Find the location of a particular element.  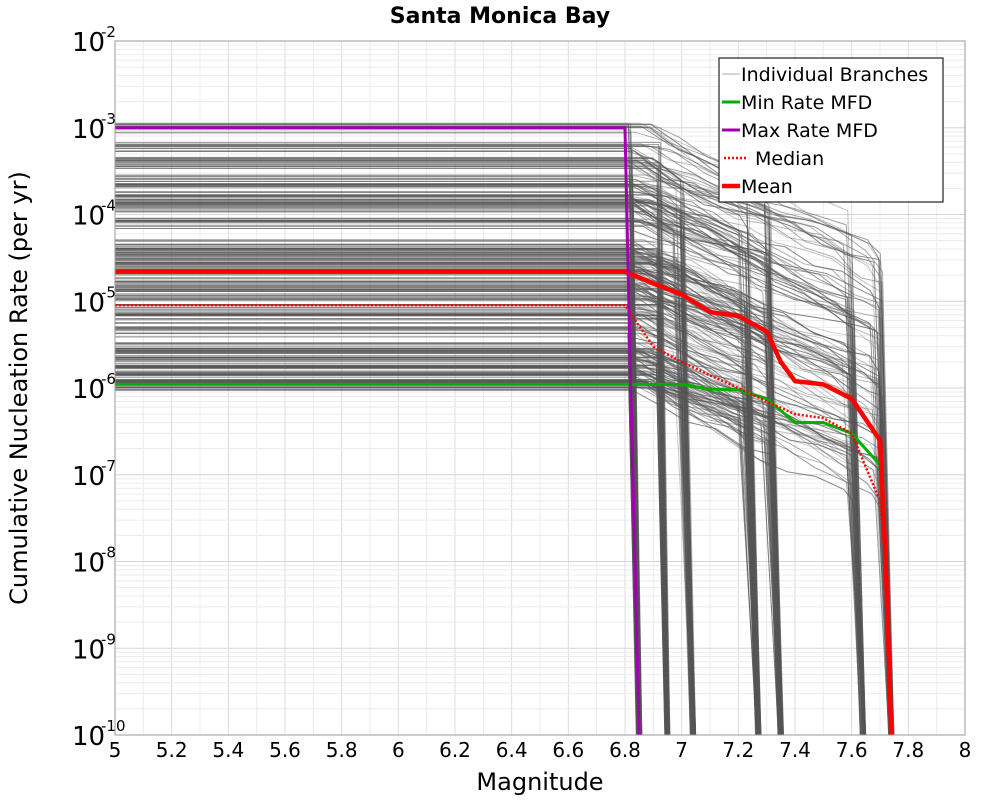

x-tick-label: 6.6 is located at coordinates (568, 750).